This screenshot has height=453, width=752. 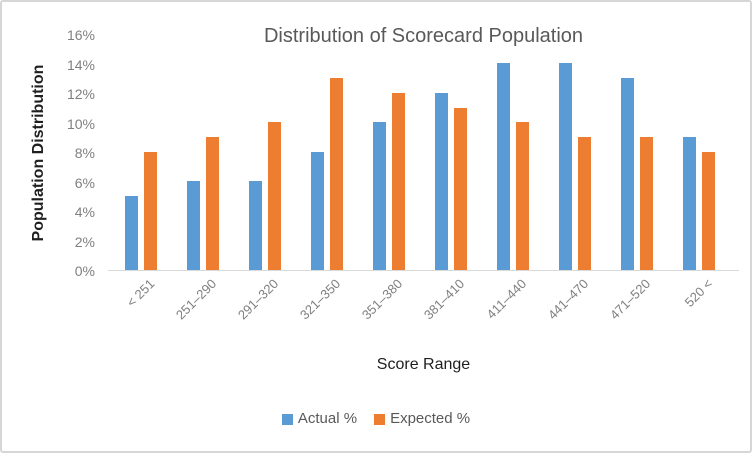 I want to click on y-tick-label: 6%, so click(x=84, y=182).